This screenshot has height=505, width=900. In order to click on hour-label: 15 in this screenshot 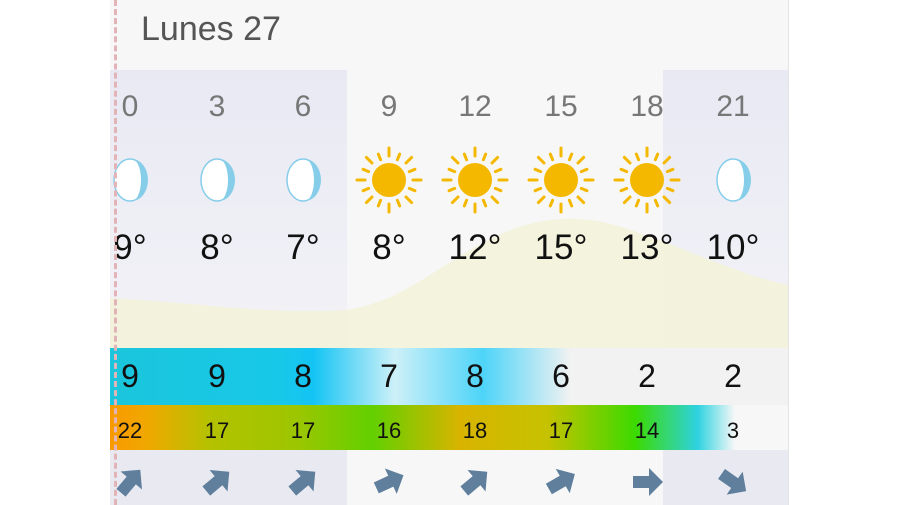, I will do `click(561, 106)`.